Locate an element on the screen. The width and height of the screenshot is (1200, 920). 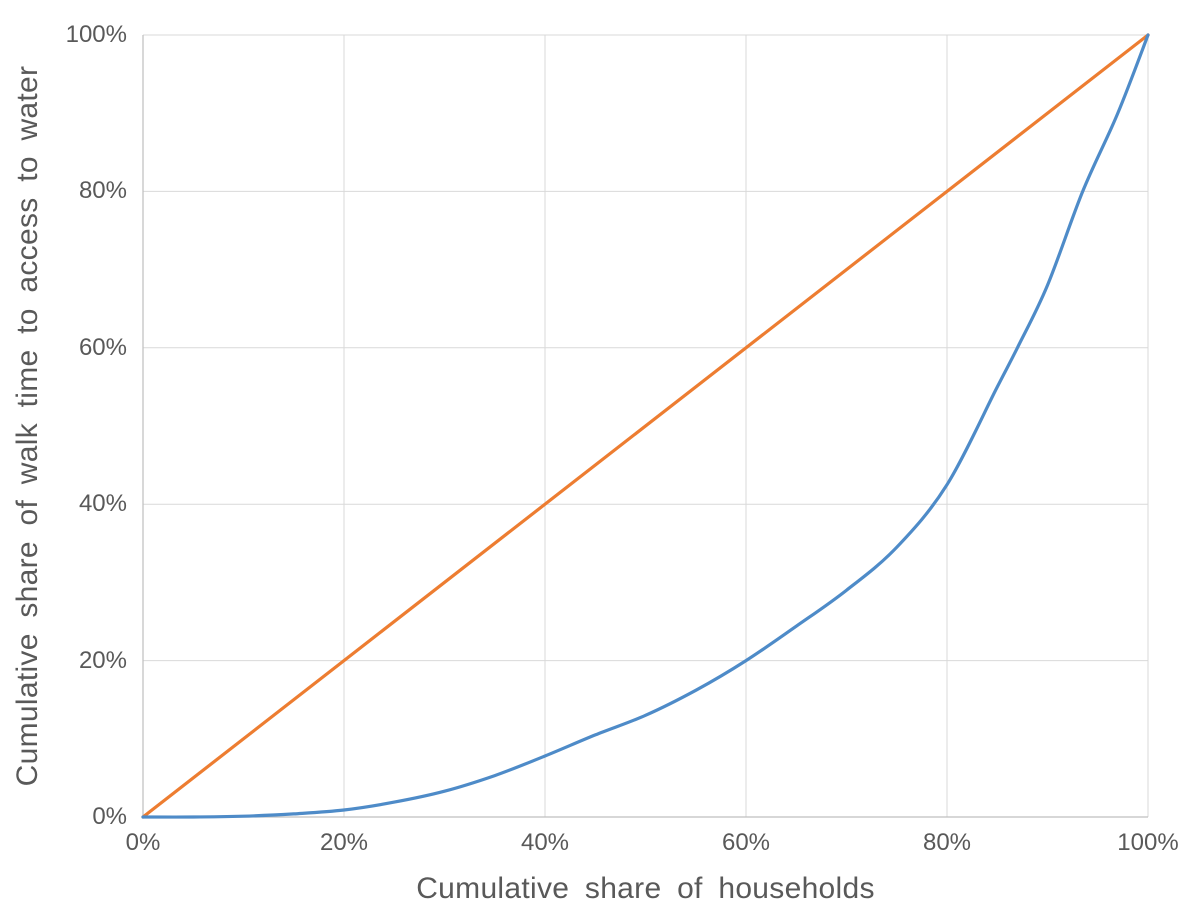
x-tick-label: 0% is located at coordinates (143, 842).